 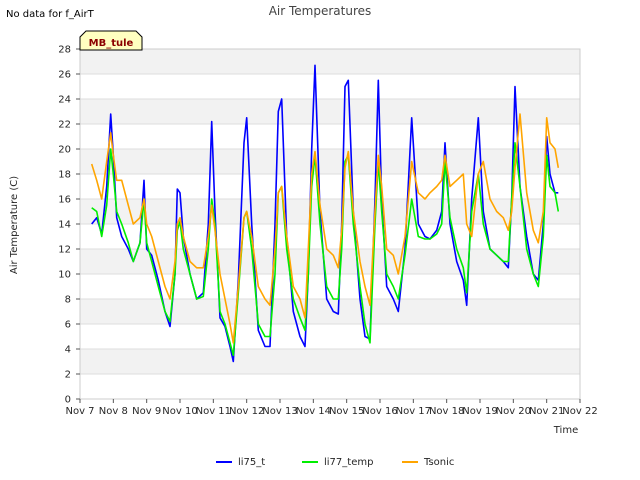 I want to click on y-tick-label: 12, so click(x=64, y=250).